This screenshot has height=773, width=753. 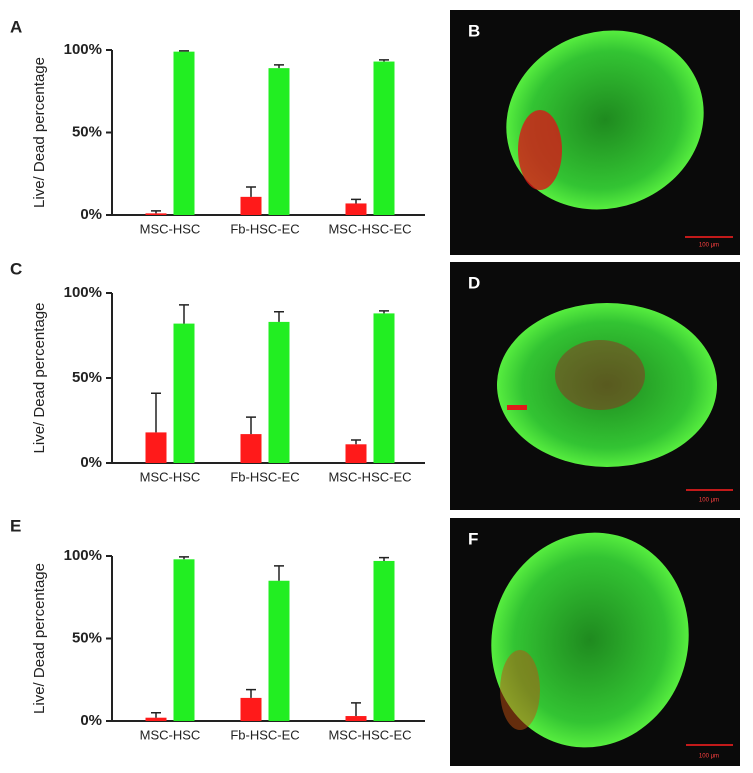 What do you see at coordinates (16, 26) in the screenshot?
I see `panel-label: A` at bounding box center [16, 26].